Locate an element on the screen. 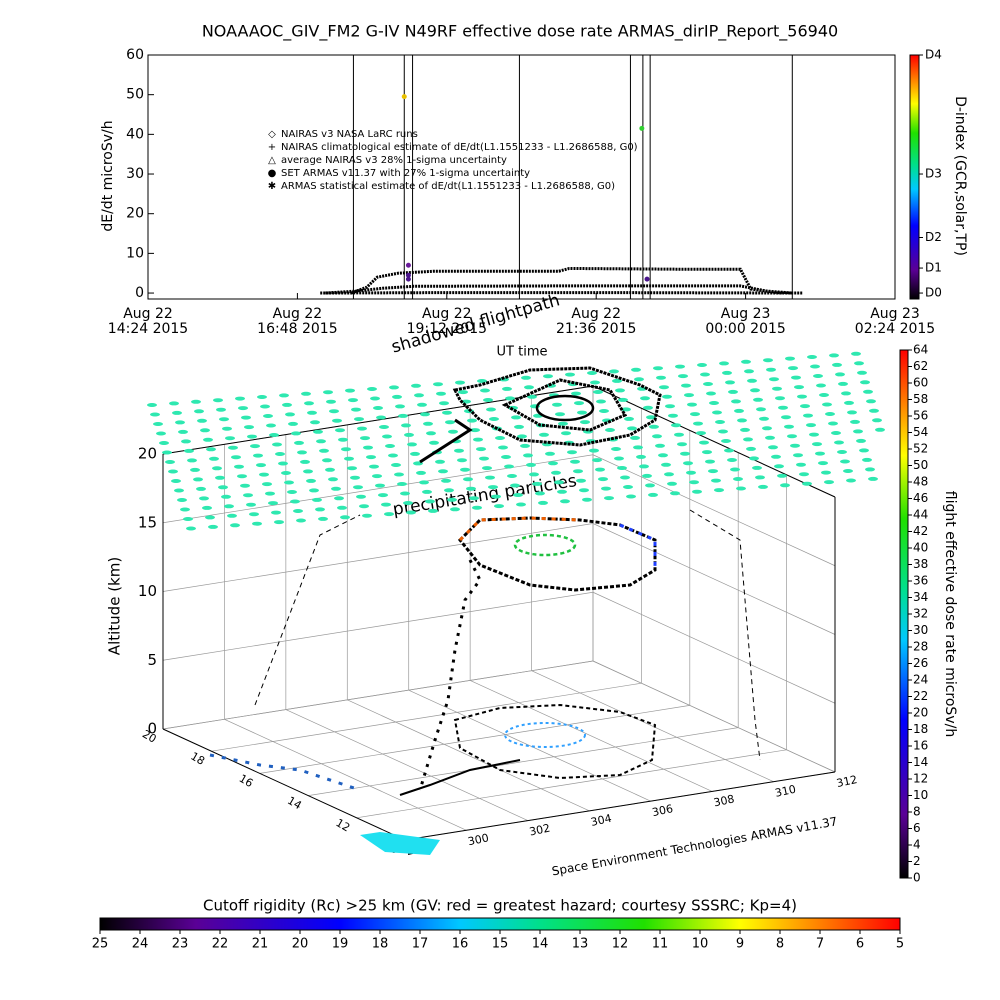 The image size is (1000, 1000). legend-marker: ● is located at coordinates (272, 173).